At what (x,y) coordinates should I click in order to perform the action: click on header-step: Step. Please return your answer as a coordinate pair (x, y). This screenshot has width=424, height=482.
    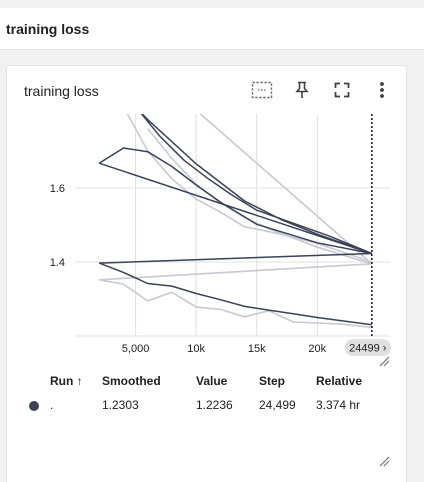
    Looking at the image, I should click on (272, 381).